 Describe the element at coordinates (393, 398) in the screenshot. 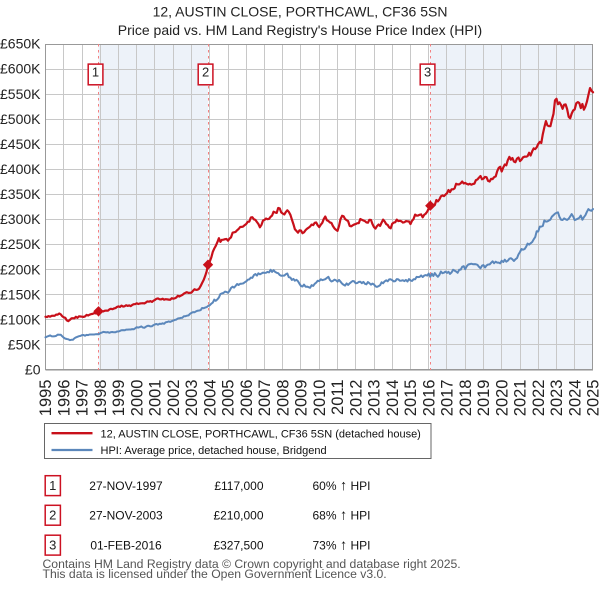

I see `svg-text: 2014` at that location.